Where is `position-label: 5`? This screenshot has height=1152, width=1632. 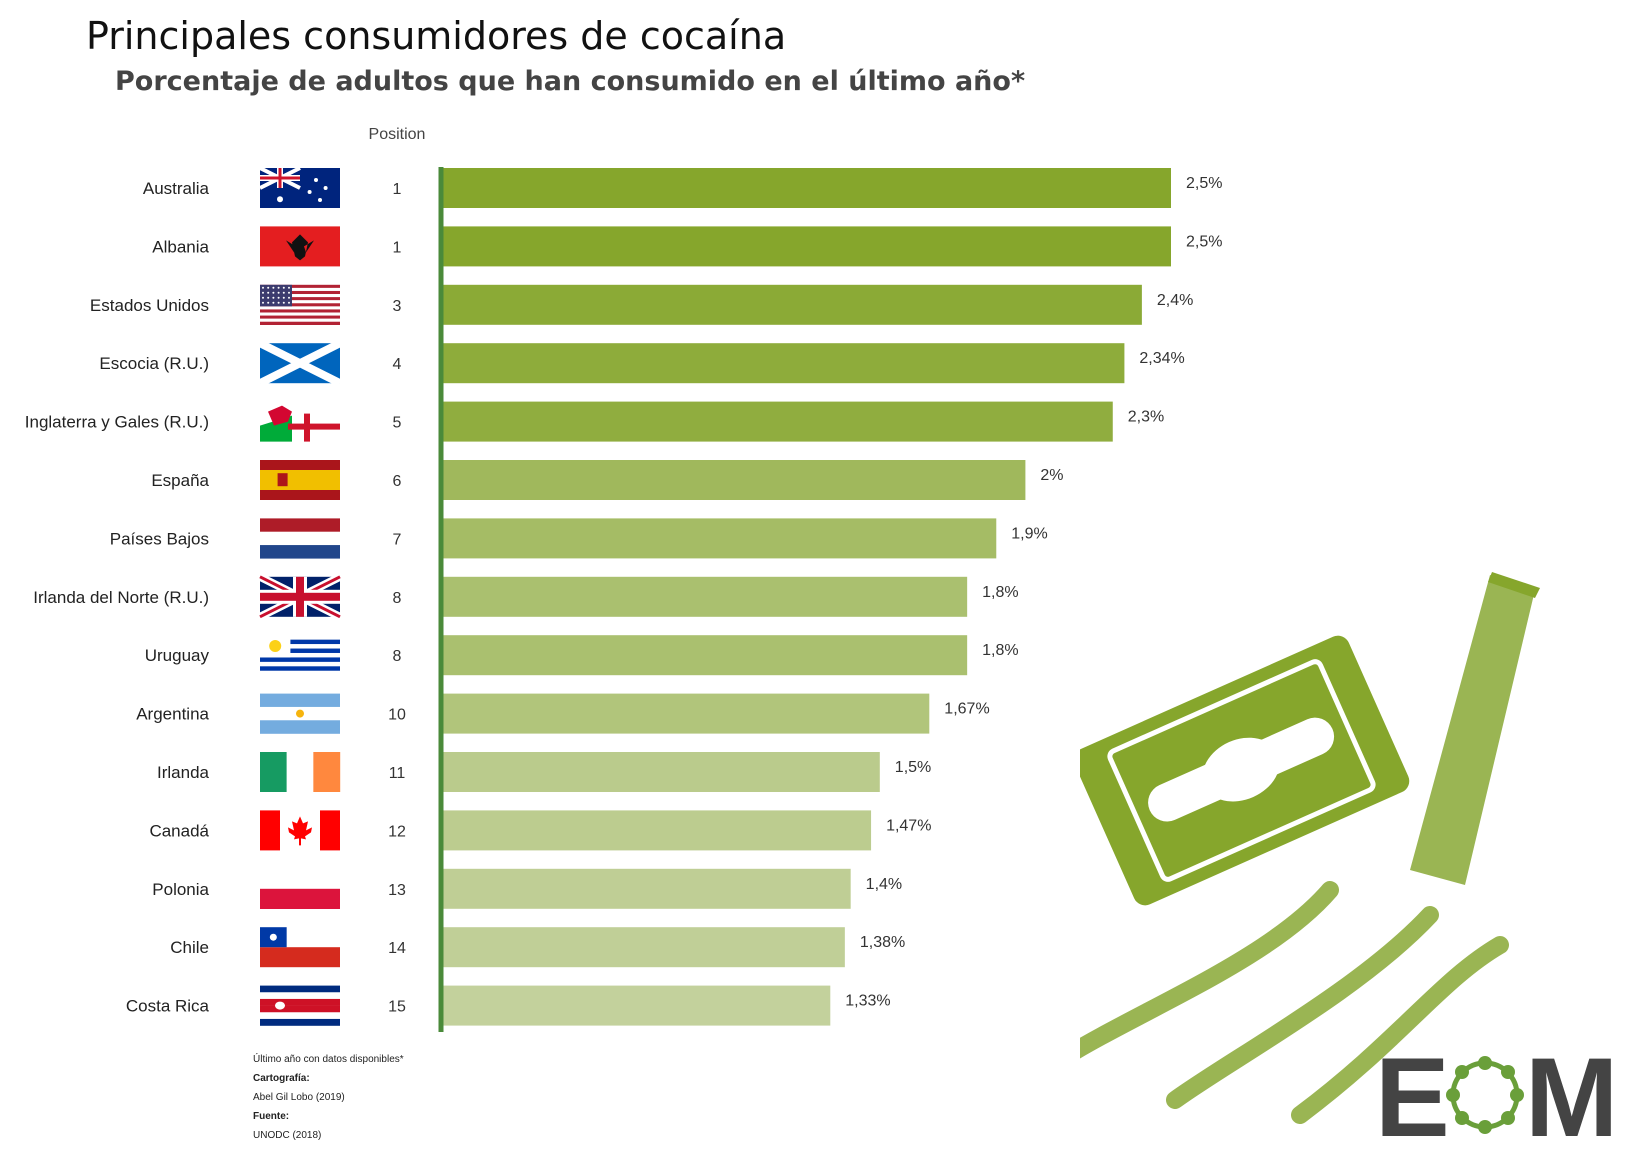
position-label: 5 is located at coordinates (397, 423).